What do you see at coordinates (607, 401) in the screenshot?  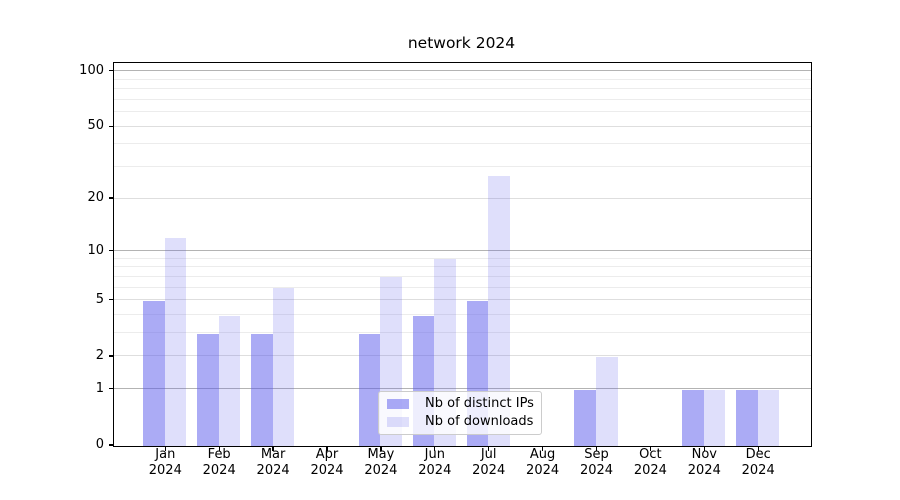 I see `bar-downloads-sep` at bounding box center [607, 401].